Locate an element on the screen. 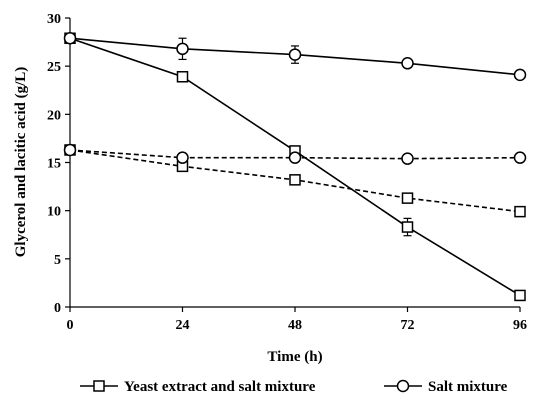 Image resolution: width=550 pixels, height=407 pixels. y-tick-label: 25 is located at coordinates (54, 67).